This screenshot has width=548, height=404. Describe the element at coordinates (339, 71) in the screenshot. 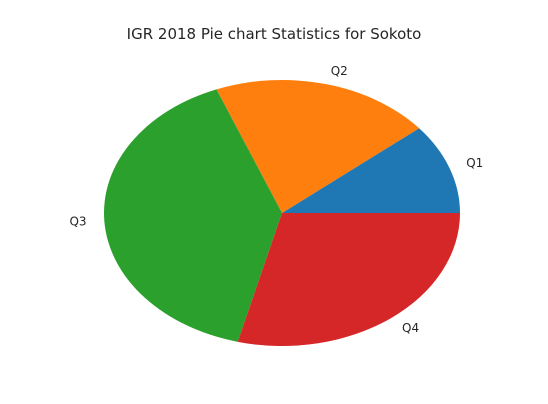

I see `pie-label-q2: Q2` at that location.